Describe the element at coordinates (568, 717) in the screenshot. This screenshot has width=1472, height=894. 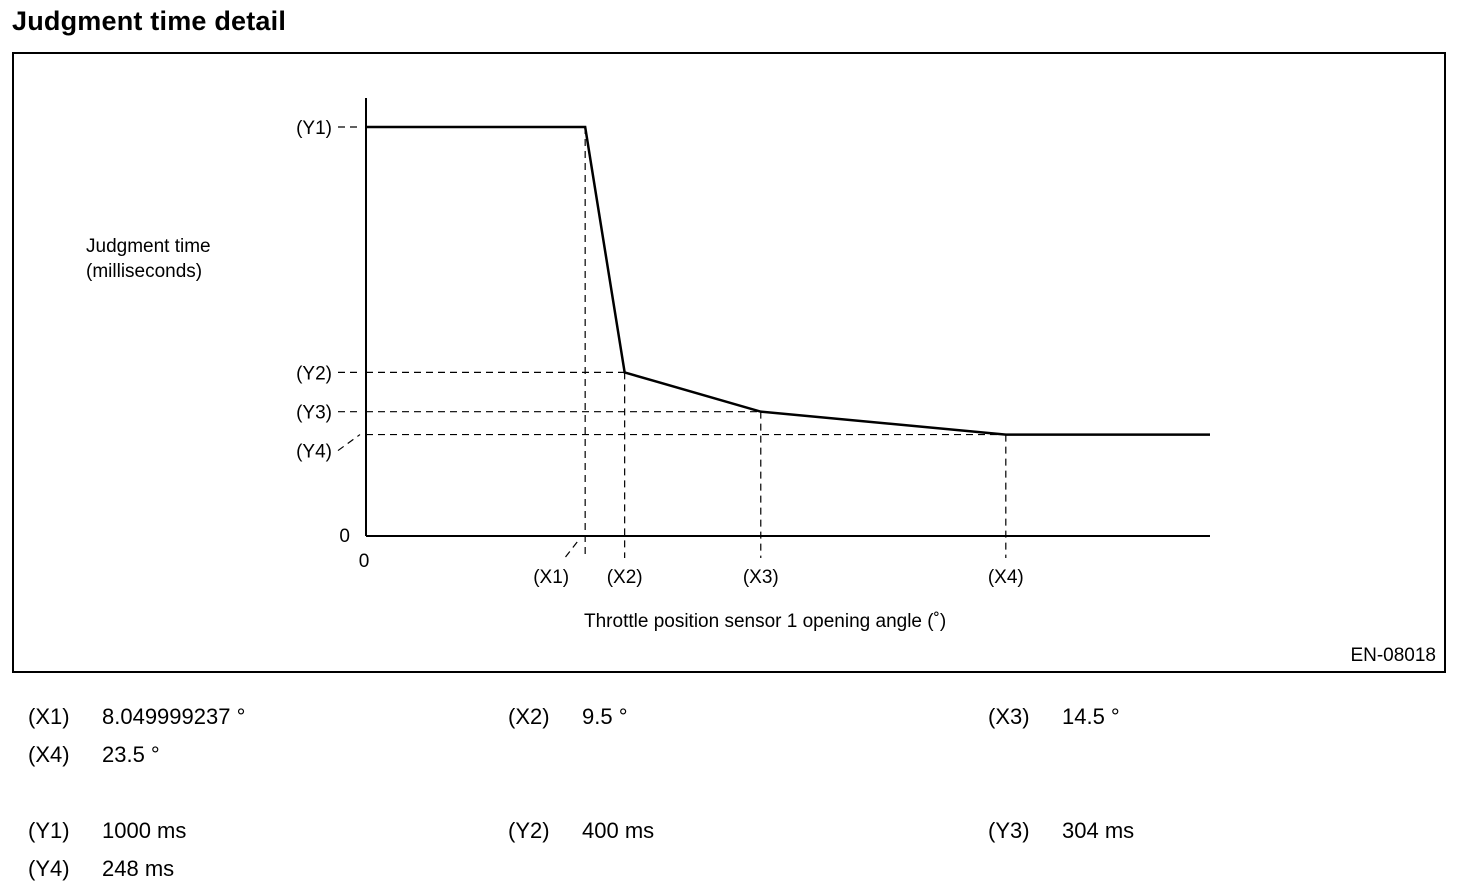
I see `legend-item-x2: (X2) 9.5 °` at that location.